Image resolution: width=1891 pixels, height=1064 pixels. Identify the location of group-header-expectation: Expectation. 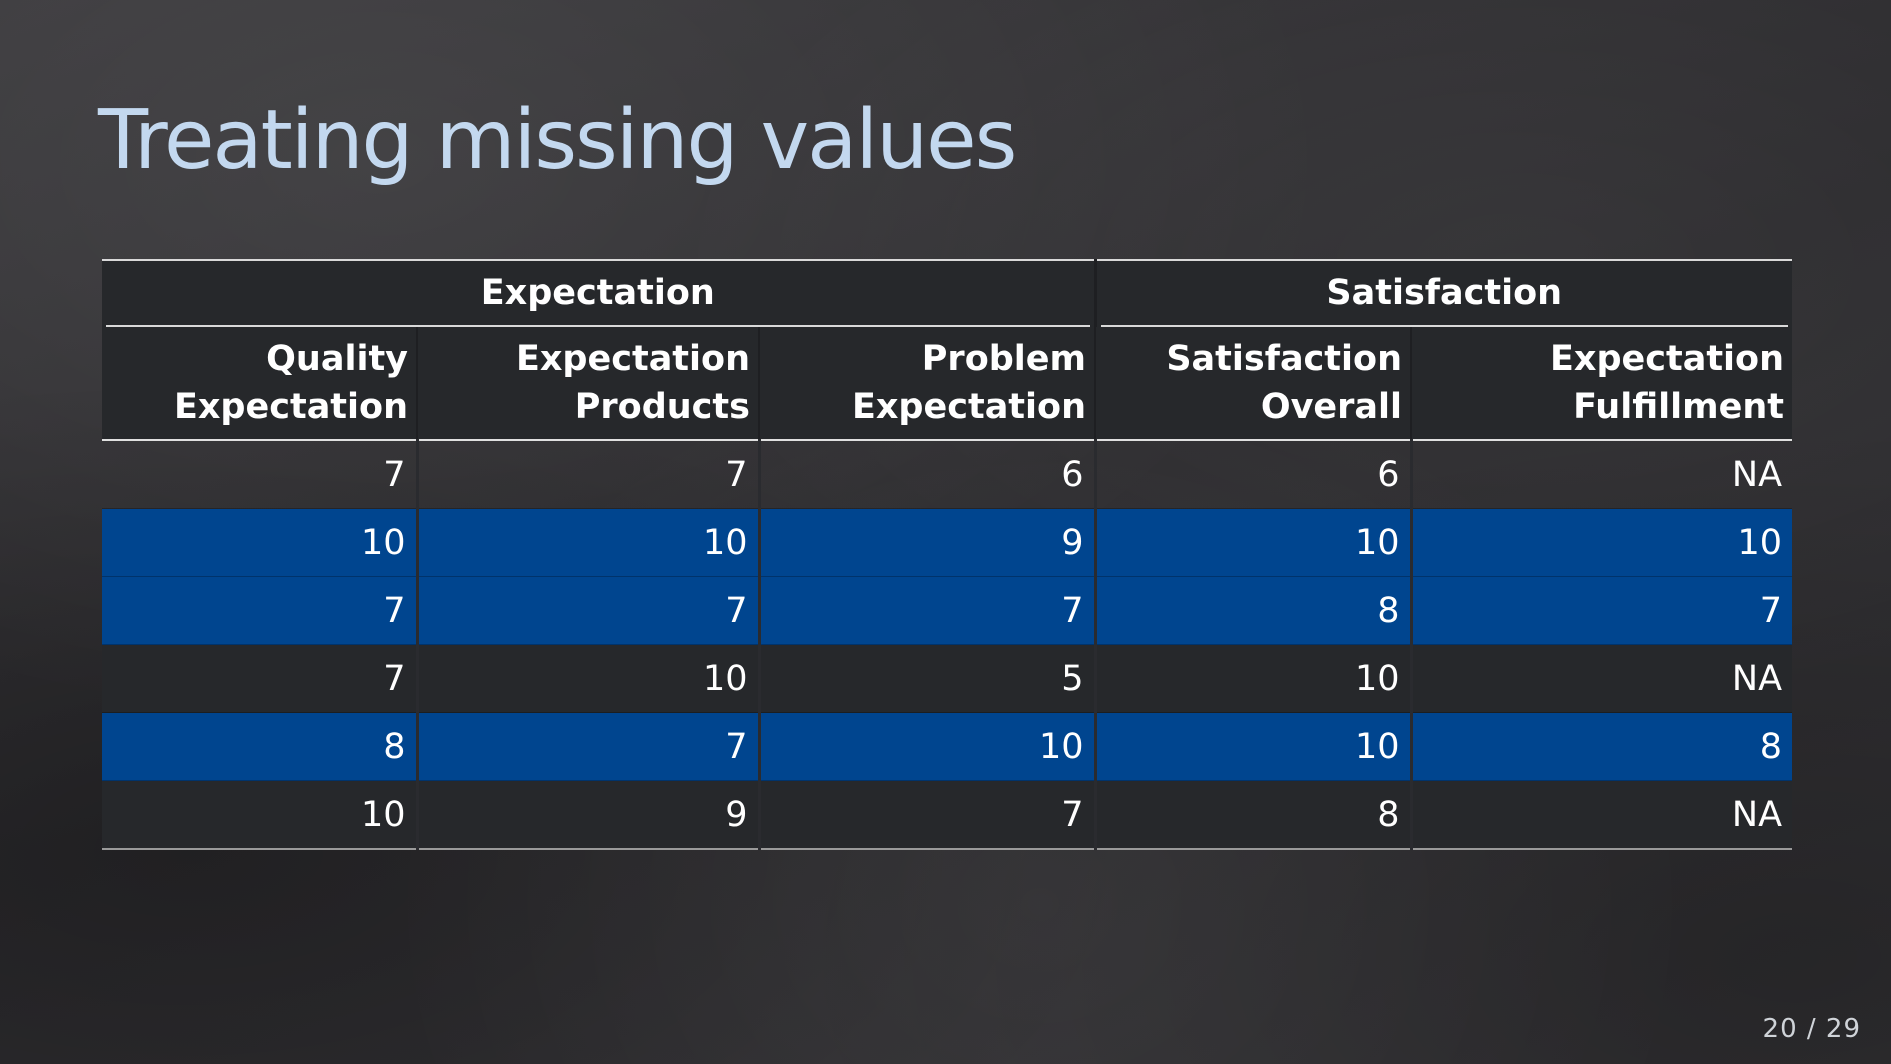
(598, 293).